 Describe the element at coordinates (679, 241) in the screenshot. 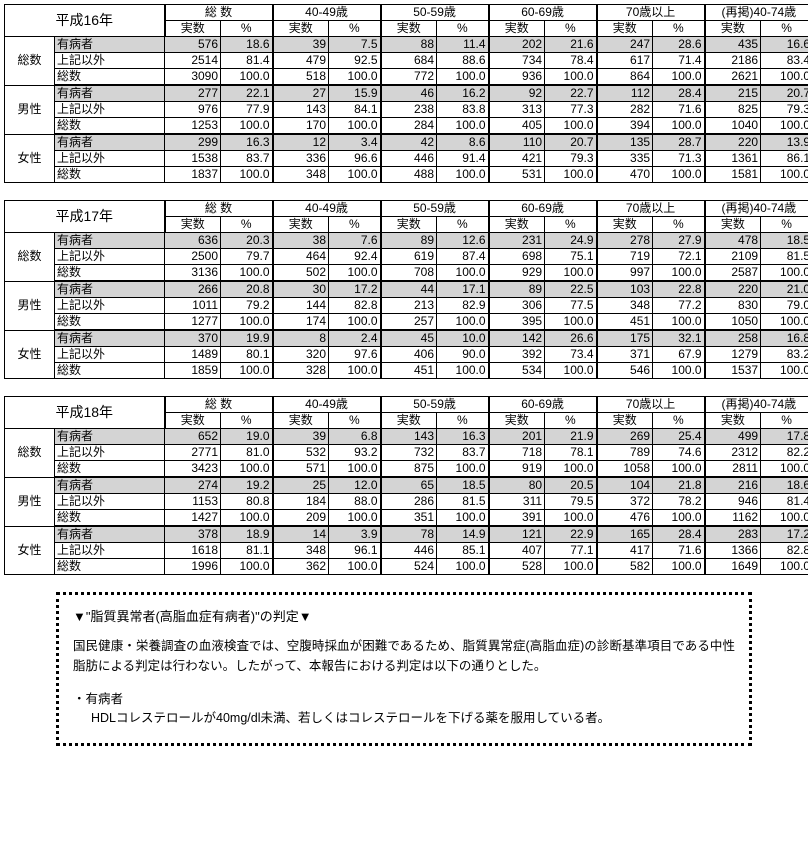

I see `cell-percent: 27.9` at that location.